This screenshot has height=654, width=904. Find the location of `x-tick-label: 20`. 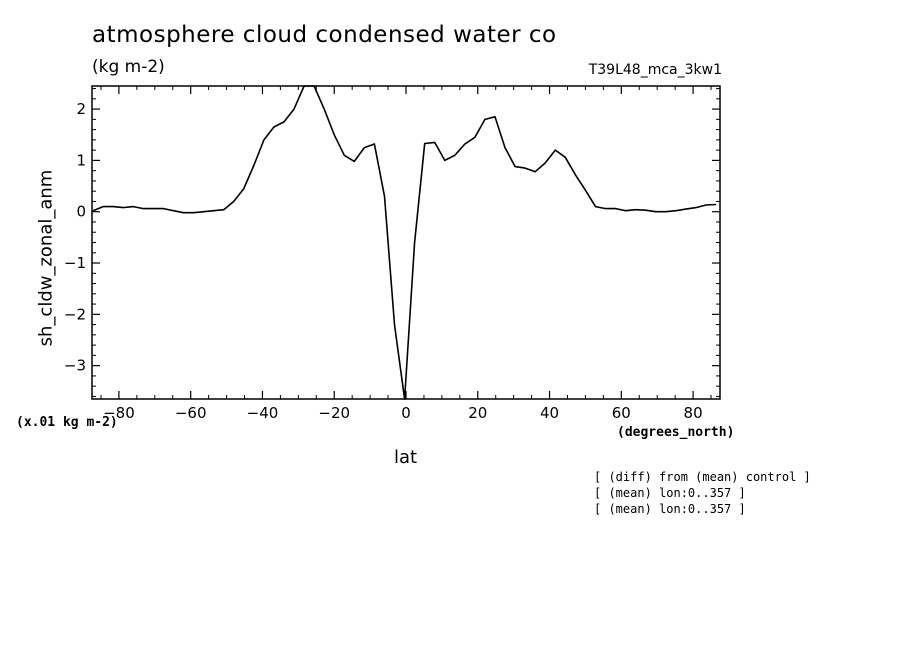

x-tick-label: 20 is located at coordinates (477, 413).